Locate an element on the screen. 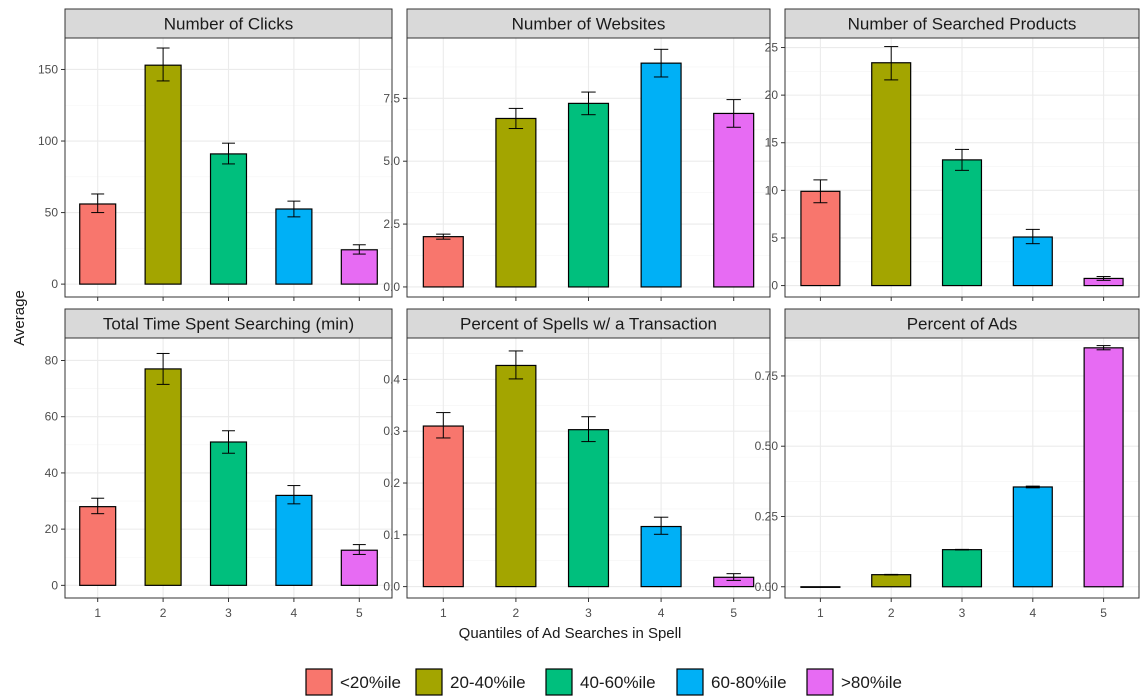 Image resolution: width=1140 pixels, height=696 pixels. y-tick-label: 0.2 is located at coordinates (391, 483).